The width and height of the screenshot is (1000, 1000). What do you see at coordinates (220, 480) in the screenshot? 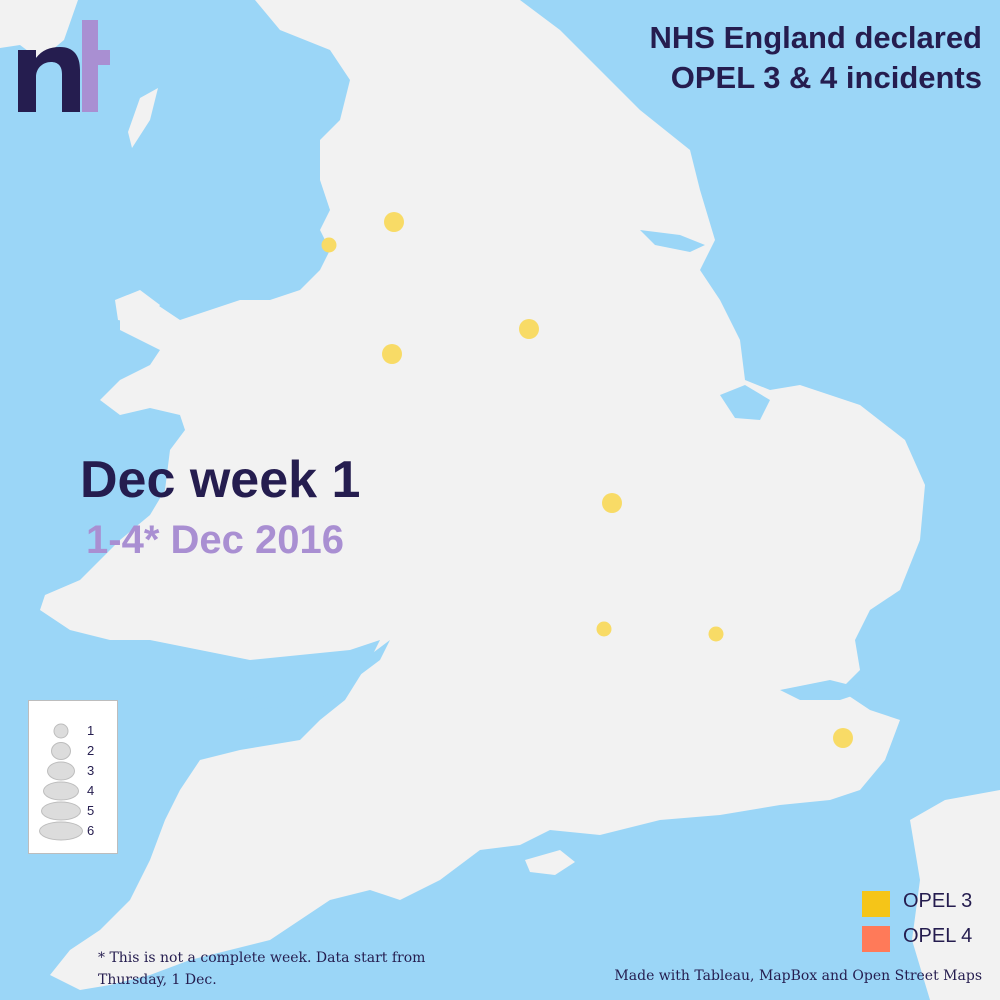
I see `week-label: Dec week 1` at bounding box center [220, 480].